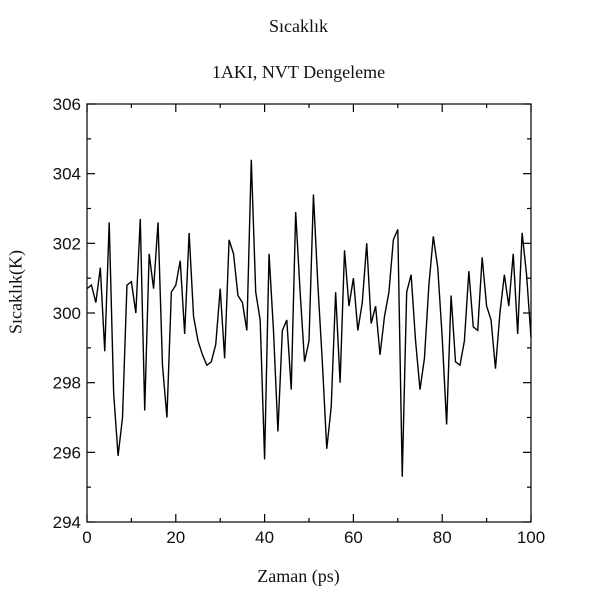  I want to click on y-tick-label: 302, so click(67, 243).